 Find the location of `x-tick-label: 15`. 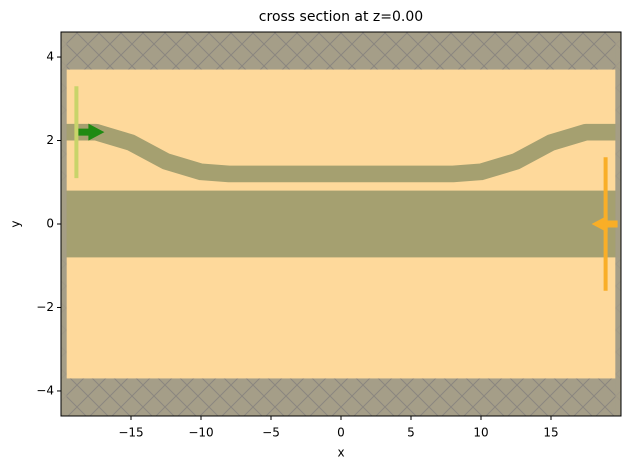

x-tick-label: 15 is located at coordinates (550, 433).